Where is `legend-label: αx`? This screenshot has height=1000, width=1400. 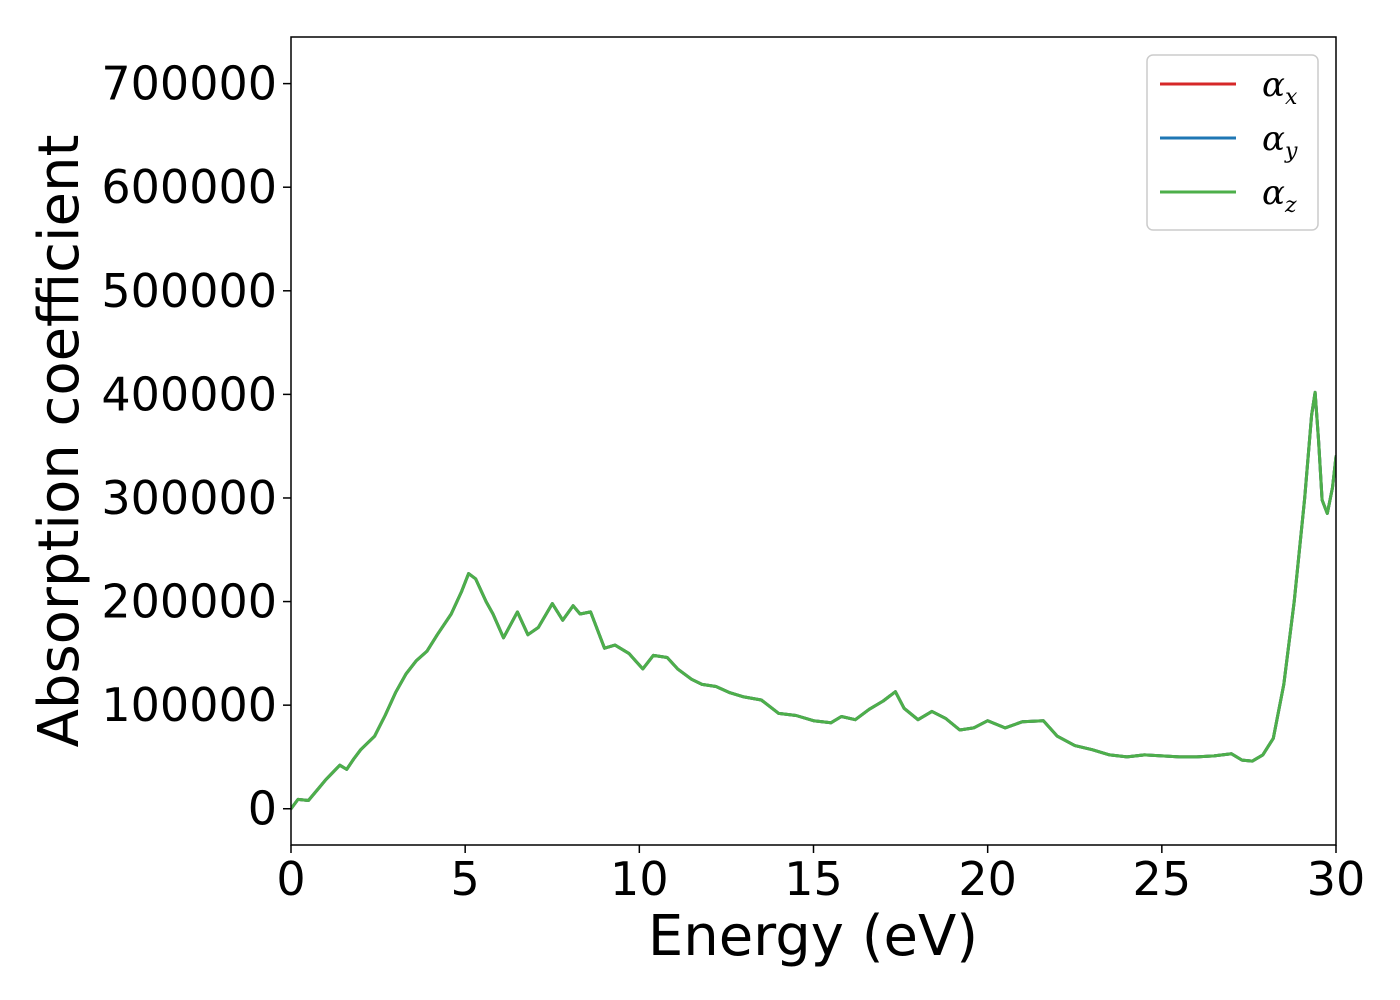 legend-label: αx is located at coordinates (1280, 87).